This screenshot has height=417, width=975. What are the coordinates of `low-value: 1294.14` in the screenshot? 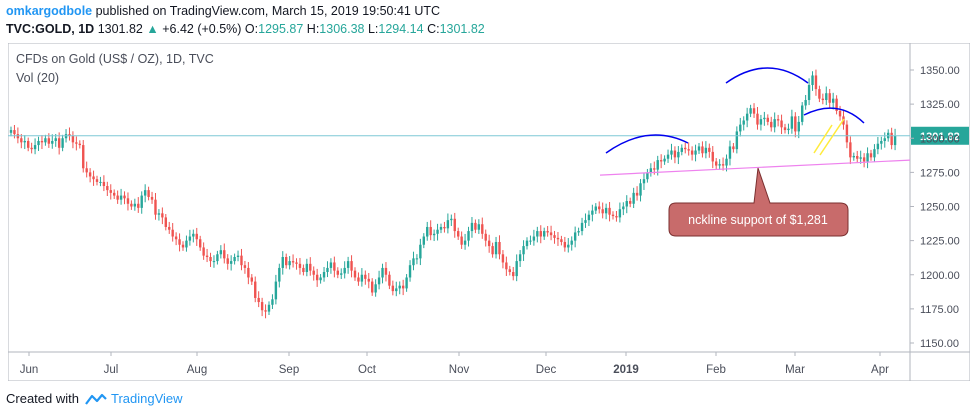 It's located at (401, 29).